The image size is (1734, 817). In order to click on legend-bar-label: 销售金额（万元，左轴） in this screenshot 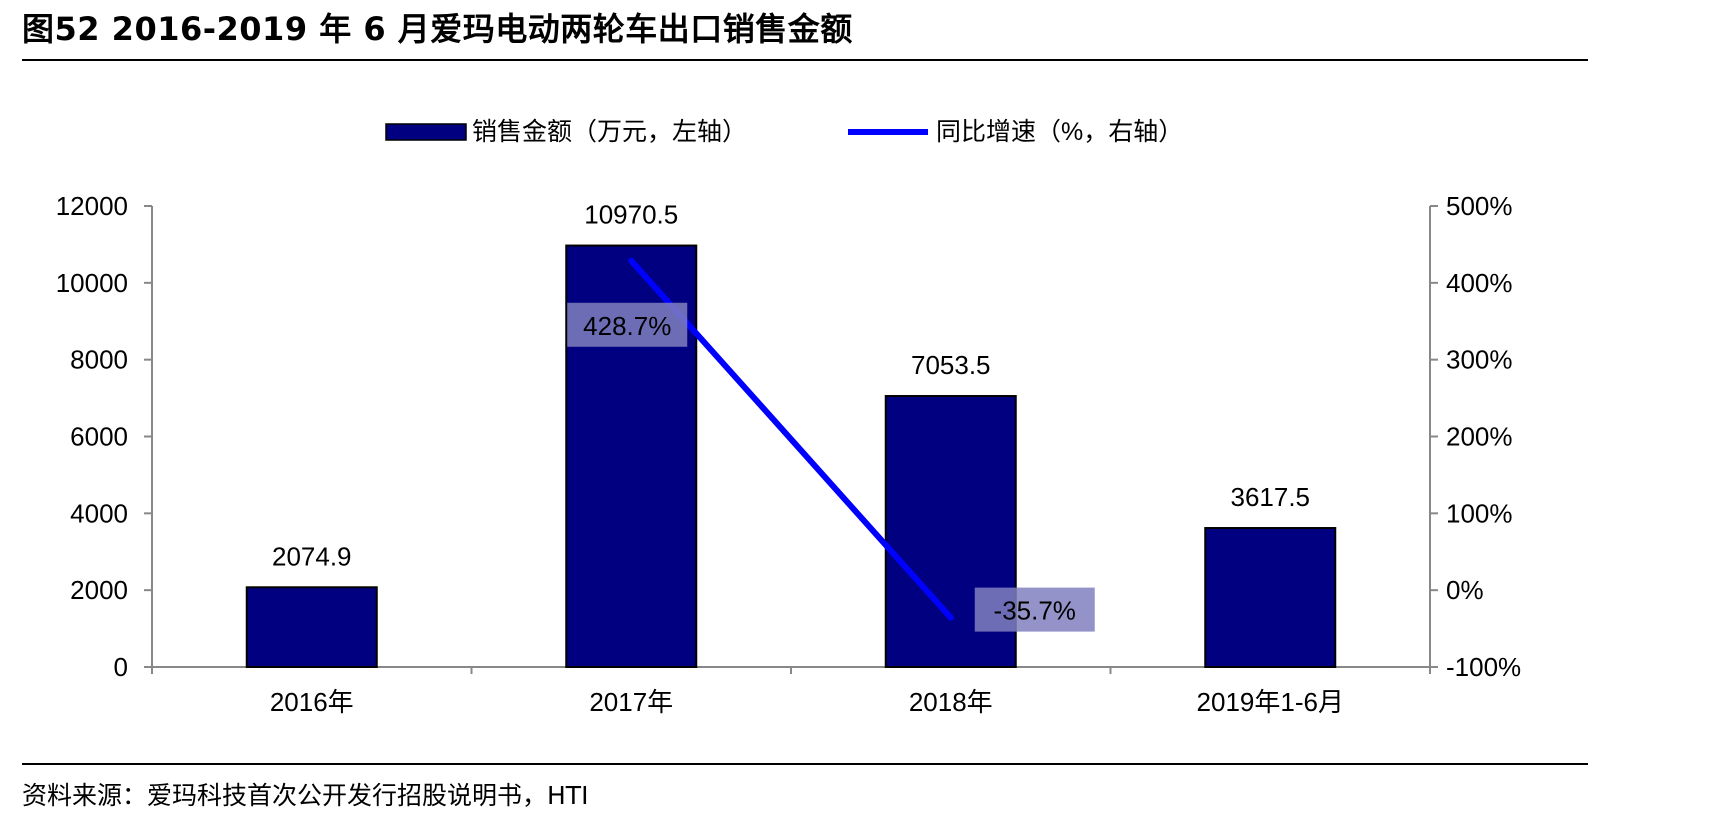, I will do `click(609, 132)`.